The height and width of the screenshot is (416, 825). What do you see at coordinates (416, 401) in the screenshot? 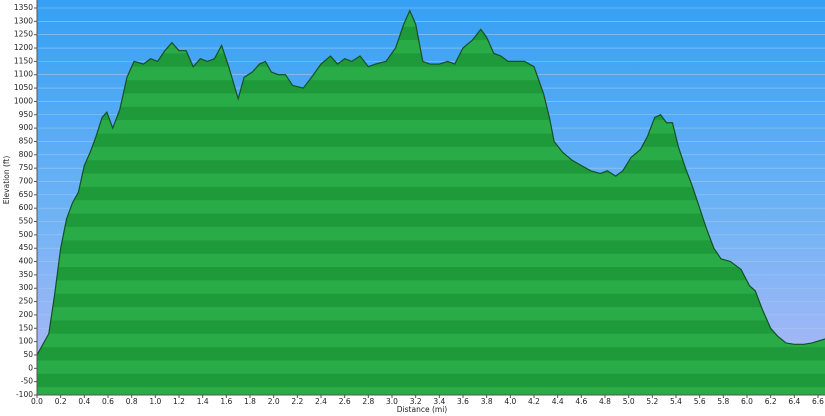
I see `x-tick-label: 3.2` at bounding box center [416, 401].